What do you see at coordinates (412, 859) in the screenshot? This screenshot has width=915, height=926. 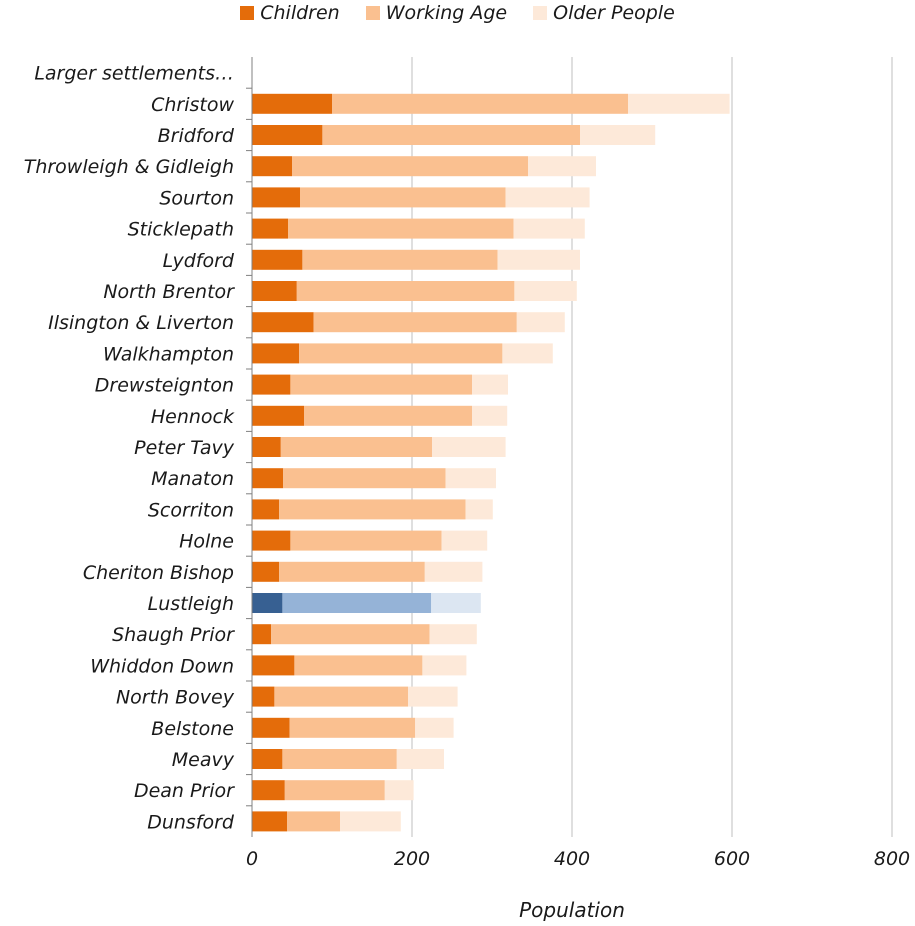 I see `x-tick-label: 200` at bounding box center [412, 859].